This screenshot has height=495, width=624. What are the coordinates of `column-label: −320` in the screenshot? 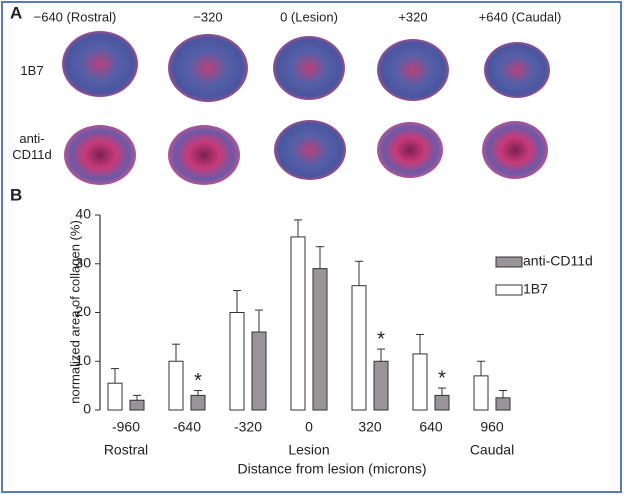 It's located at (207, 16).